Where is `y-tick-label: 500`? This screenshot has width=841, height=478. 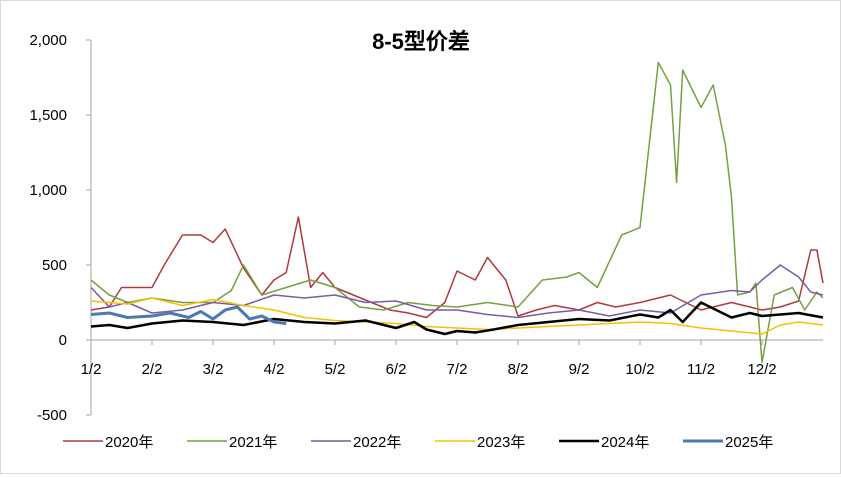 y-tick-label: 500 is located at coordinates (54, 265).